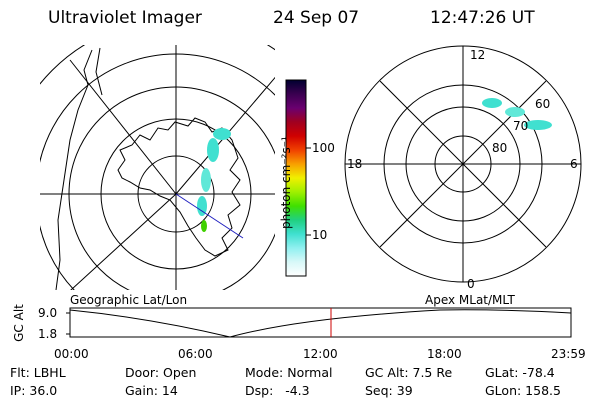 Image resolution: width=600 pixels, height=400 pixels. What do you see at coordinates (289, 372) in the screenshot?
I see `mode-info: Mode: Normal` at bounding box center [289, 372].